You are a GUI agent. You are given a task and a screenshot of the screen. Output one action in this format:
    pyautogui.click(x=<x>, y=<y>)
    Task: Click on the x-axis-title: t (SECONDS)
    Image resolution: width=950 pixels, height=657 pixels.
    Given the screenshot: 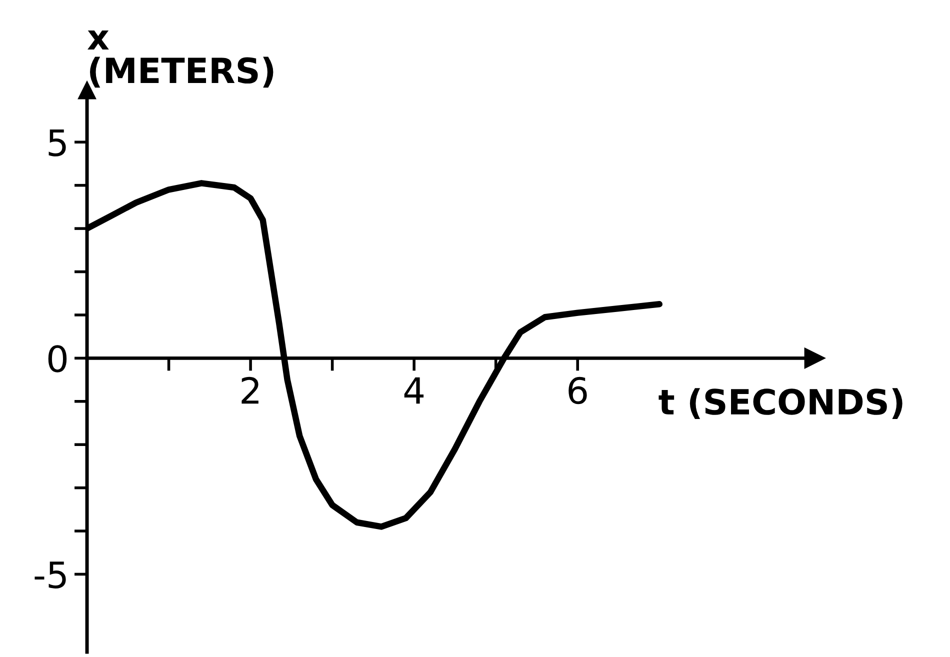 What is the action you would take?
    pyautogui.click(x=780, y=404)
    